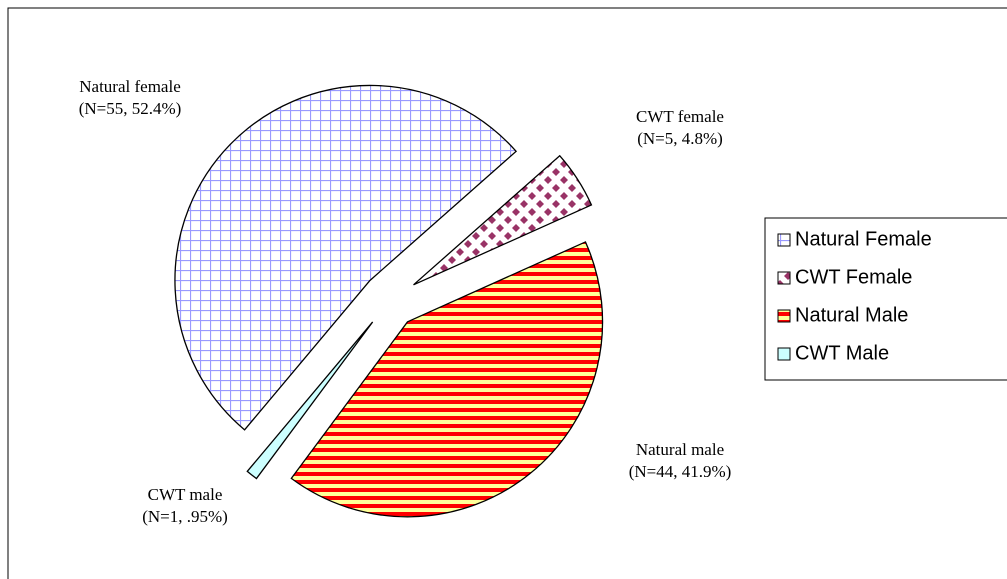  What do you see at coordinates (129, 86) in the screenshot?
I see `slice-label: Natural female` at bounding box center [129, 86].